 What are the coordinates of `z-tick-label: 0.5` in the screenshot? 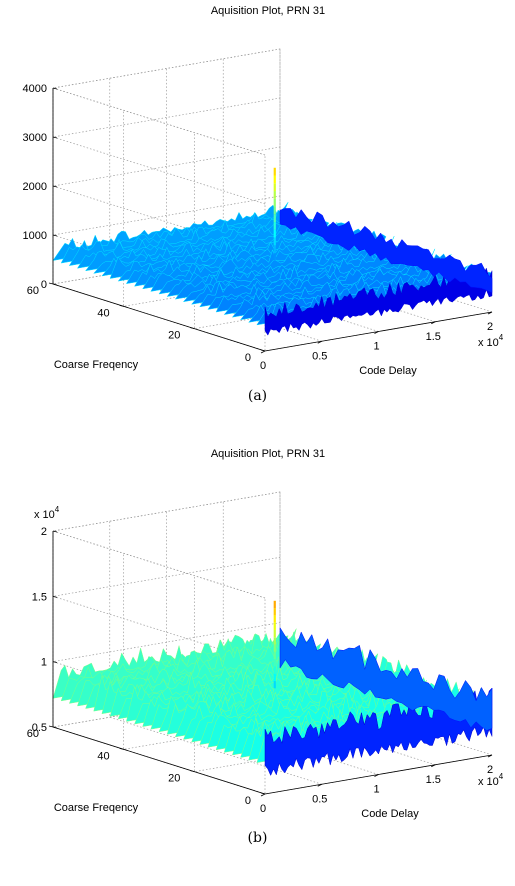 It's located at (39, 728).